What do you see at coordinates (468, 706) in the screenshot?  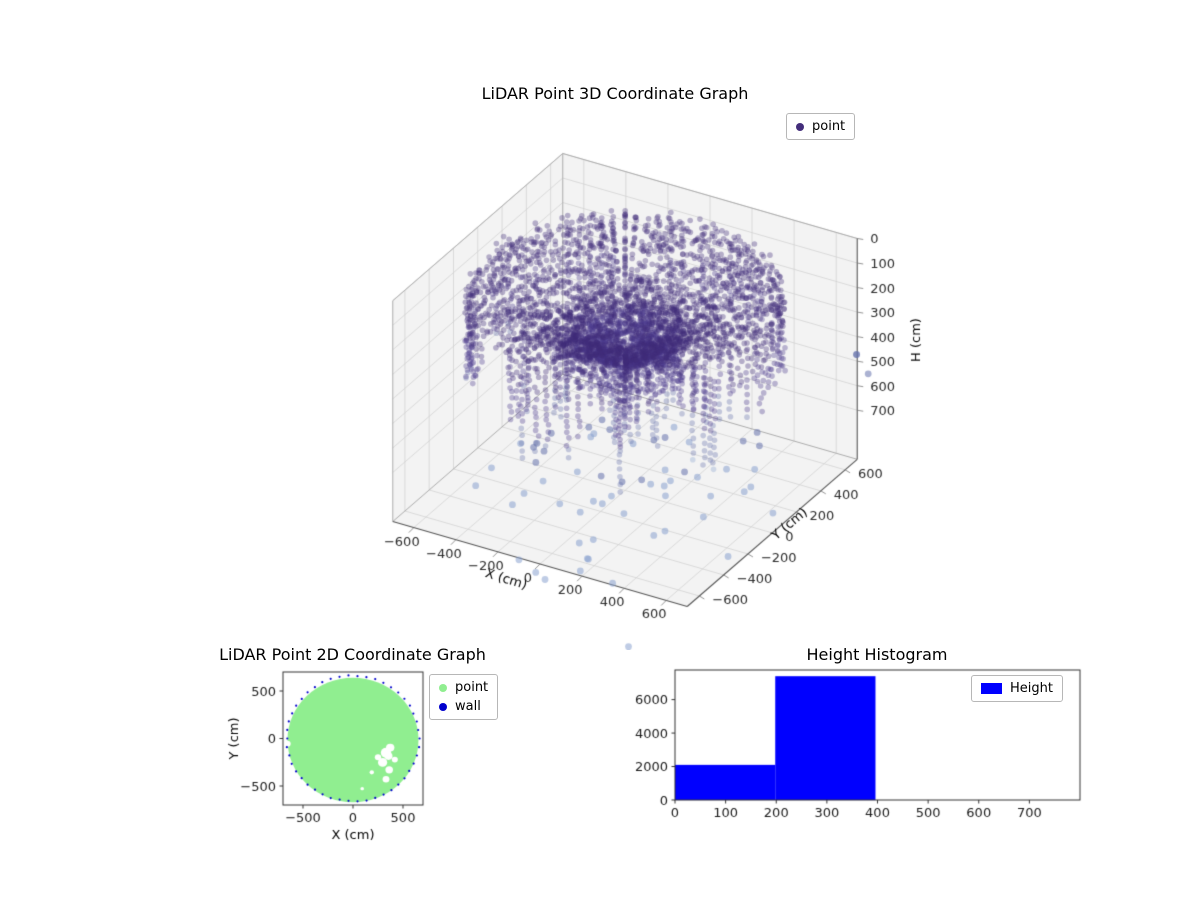 I see `legend-label: wall` at bounding box center [468, 706].